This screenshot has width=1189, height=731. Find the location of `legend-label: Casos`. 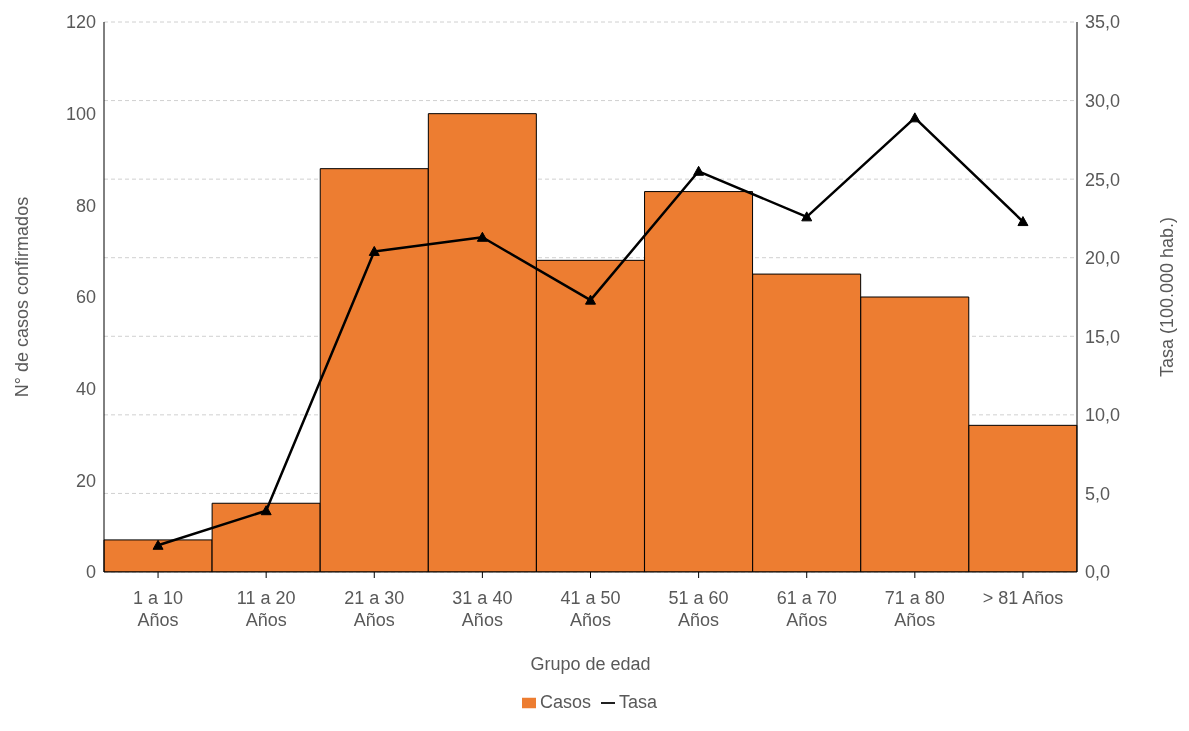

legend-label: Casos is located at coordinates (565, 702).